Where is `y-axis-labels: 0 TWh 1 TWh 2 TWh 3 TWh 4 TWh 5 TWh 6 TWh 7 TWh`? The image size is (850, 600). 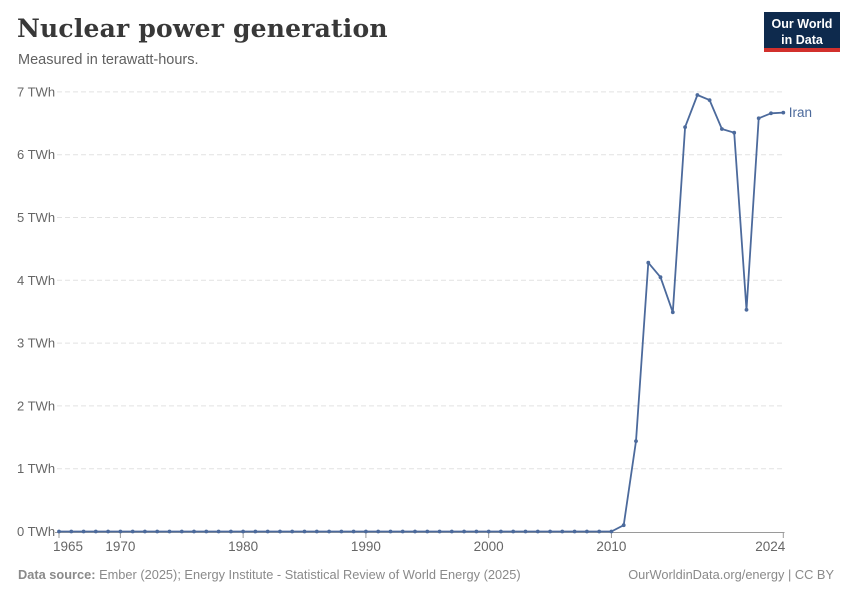
y-axis-labels: 0 TWh 1 TWh 2 TWh 3 TWh 4 TWh 5 TWh 6 TWh 7 TWh is located at coordinates (36, 311).